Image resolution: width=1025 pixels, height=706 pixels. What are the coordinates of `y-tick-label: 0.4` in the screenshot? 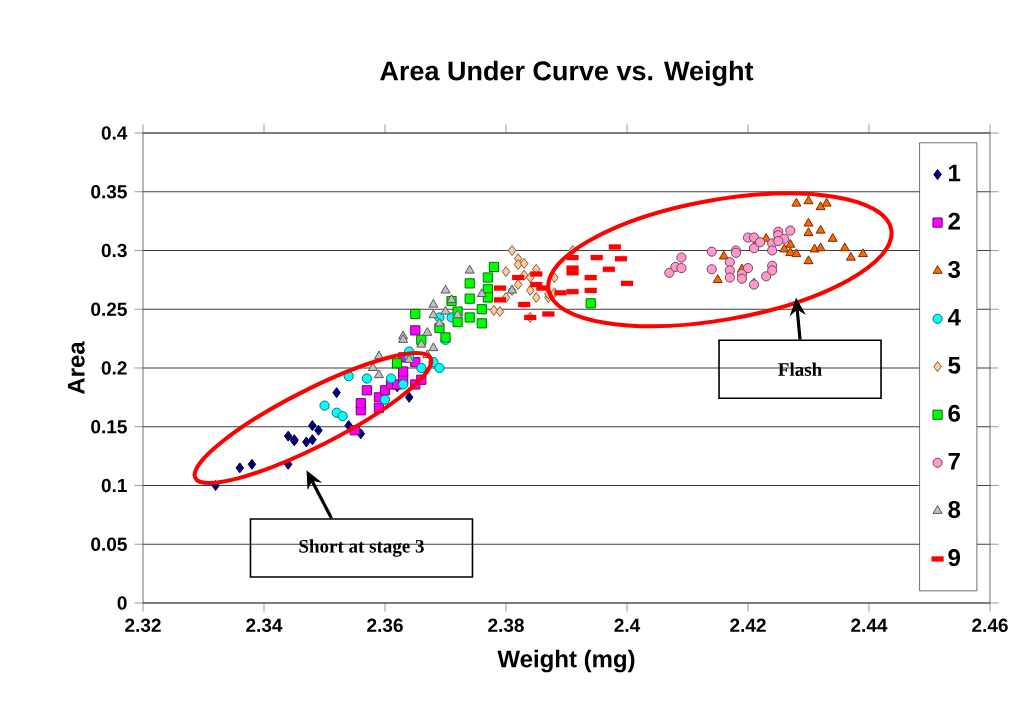 It's located at (114, 133).